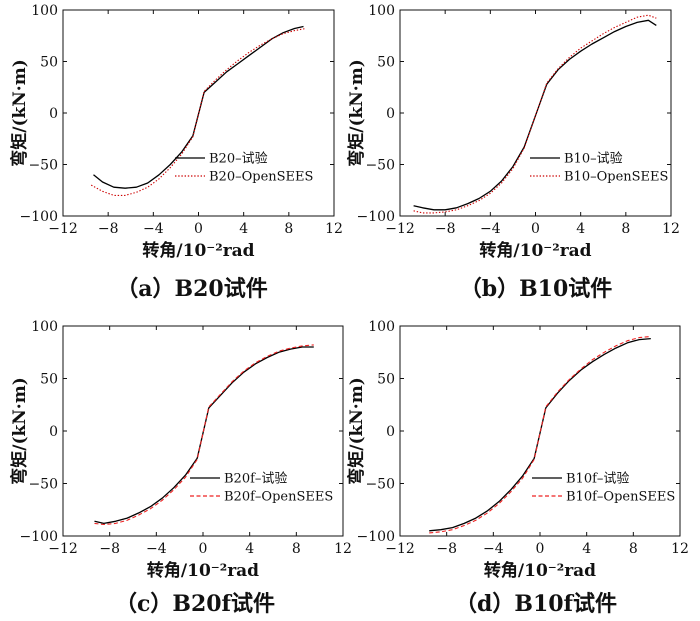 This screenshot has height=621, width=700. I want to click on legend-label: B20f–试验, so click(255, 479).